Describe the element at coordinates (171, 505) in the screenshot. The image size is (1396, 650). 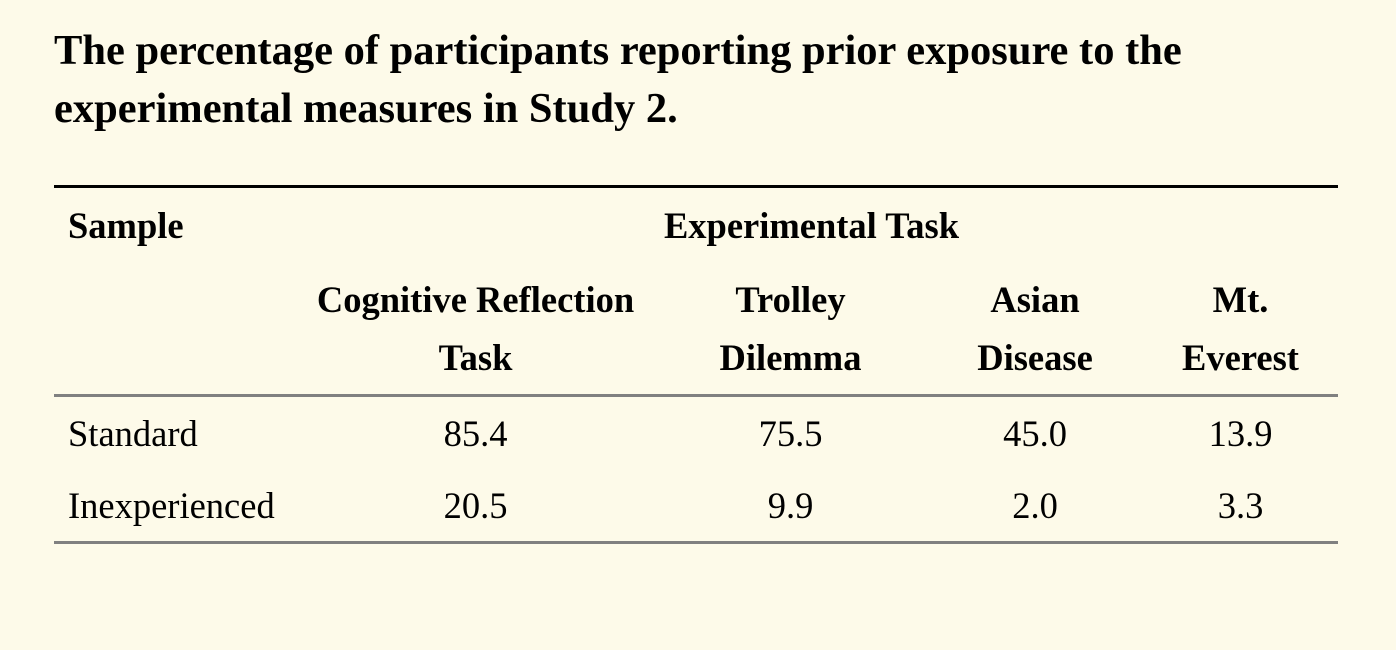
I see `row-label: Inexperienced` at that location.